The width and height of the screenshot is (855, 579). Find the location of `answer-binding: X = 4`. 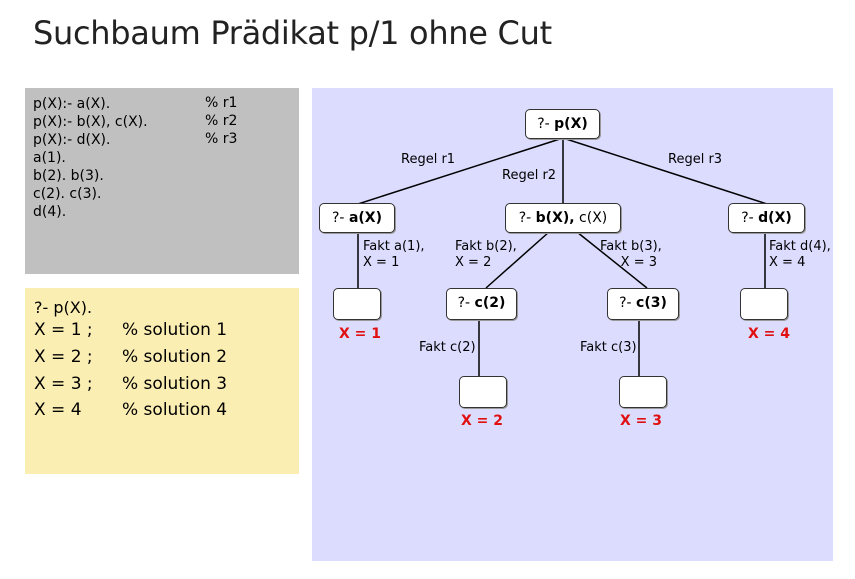

answer-binding: X = 4 is located at coordinates (58, 410).